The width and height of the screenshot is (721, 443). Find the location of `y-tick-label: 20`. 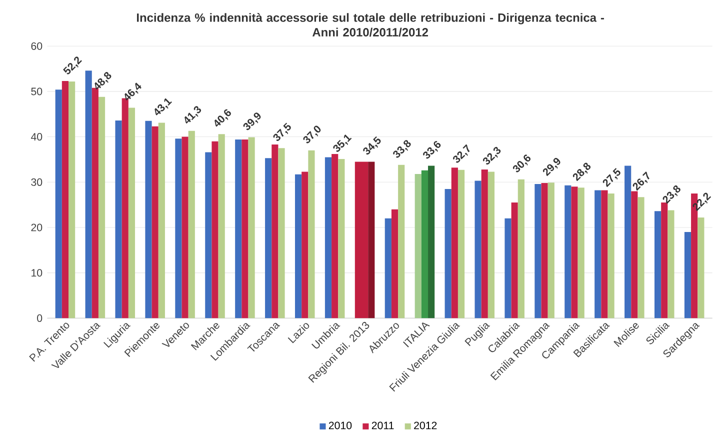

y-tick-label: 20 is located at coordinates (36, 228).